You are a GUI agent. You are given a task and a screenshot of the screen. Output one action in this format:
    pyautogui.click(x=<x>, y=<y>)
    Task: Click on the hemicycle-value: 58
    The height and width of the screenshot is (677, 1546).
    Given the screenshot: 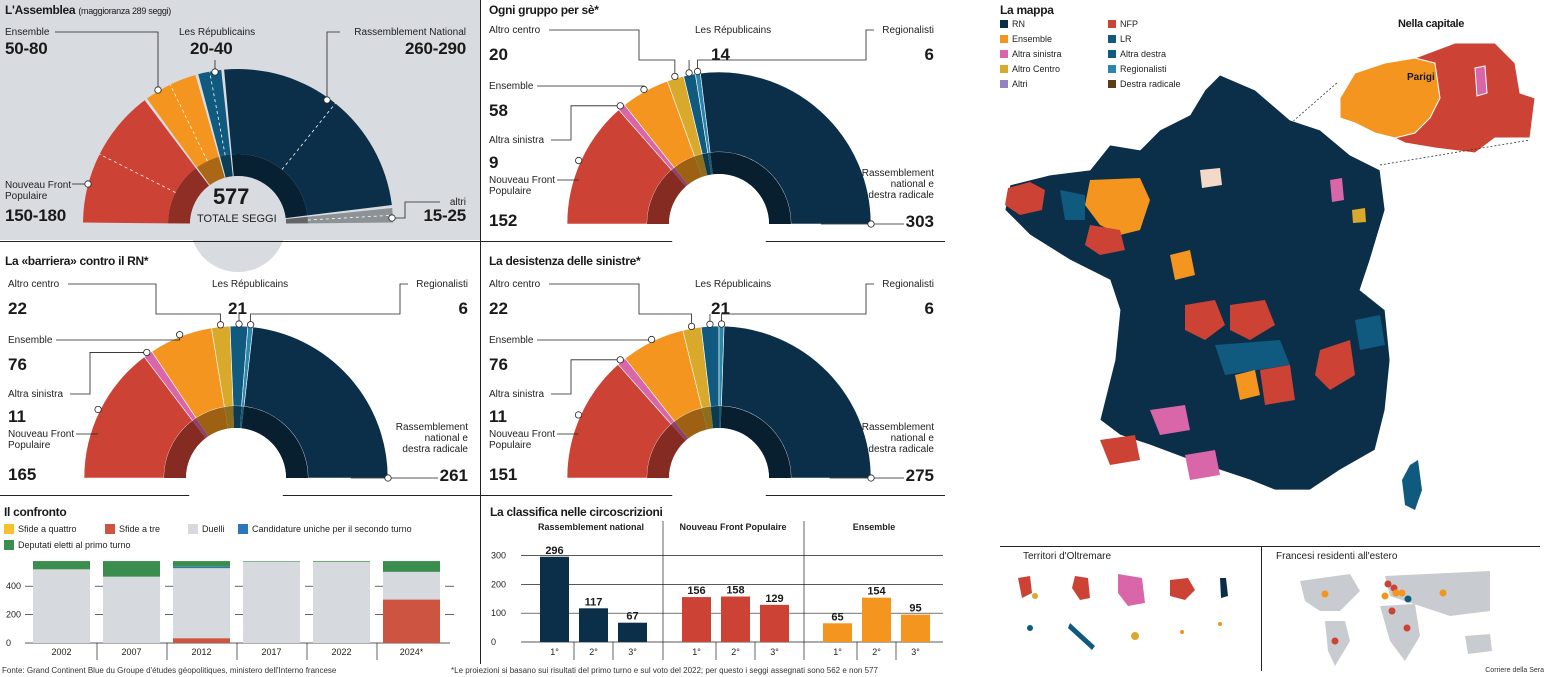 What is the action you would take?
    pyautogui.click(x=498, y=110)
    